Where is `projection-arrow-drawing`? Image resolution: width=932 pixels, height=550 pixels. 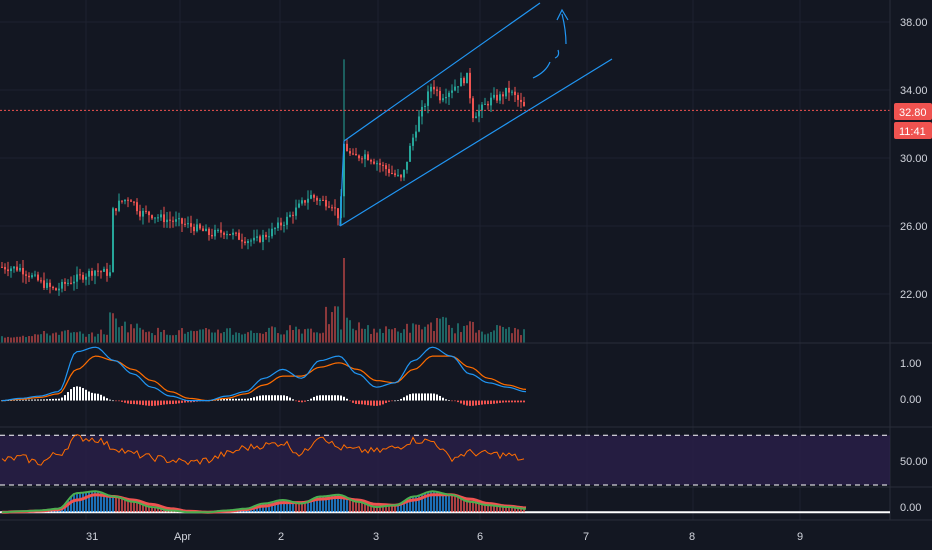
projection-arrow-drawing is located at coordinates (550, 43).